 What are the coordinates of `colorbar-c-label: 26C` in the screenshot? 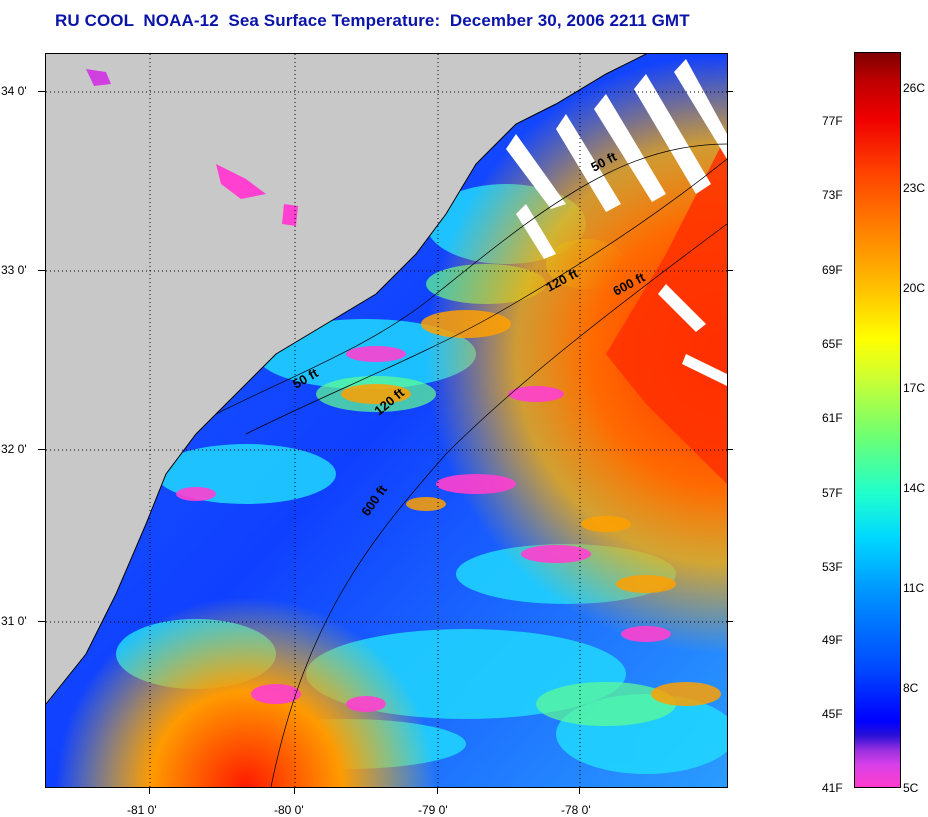 It's located at (914, 88).